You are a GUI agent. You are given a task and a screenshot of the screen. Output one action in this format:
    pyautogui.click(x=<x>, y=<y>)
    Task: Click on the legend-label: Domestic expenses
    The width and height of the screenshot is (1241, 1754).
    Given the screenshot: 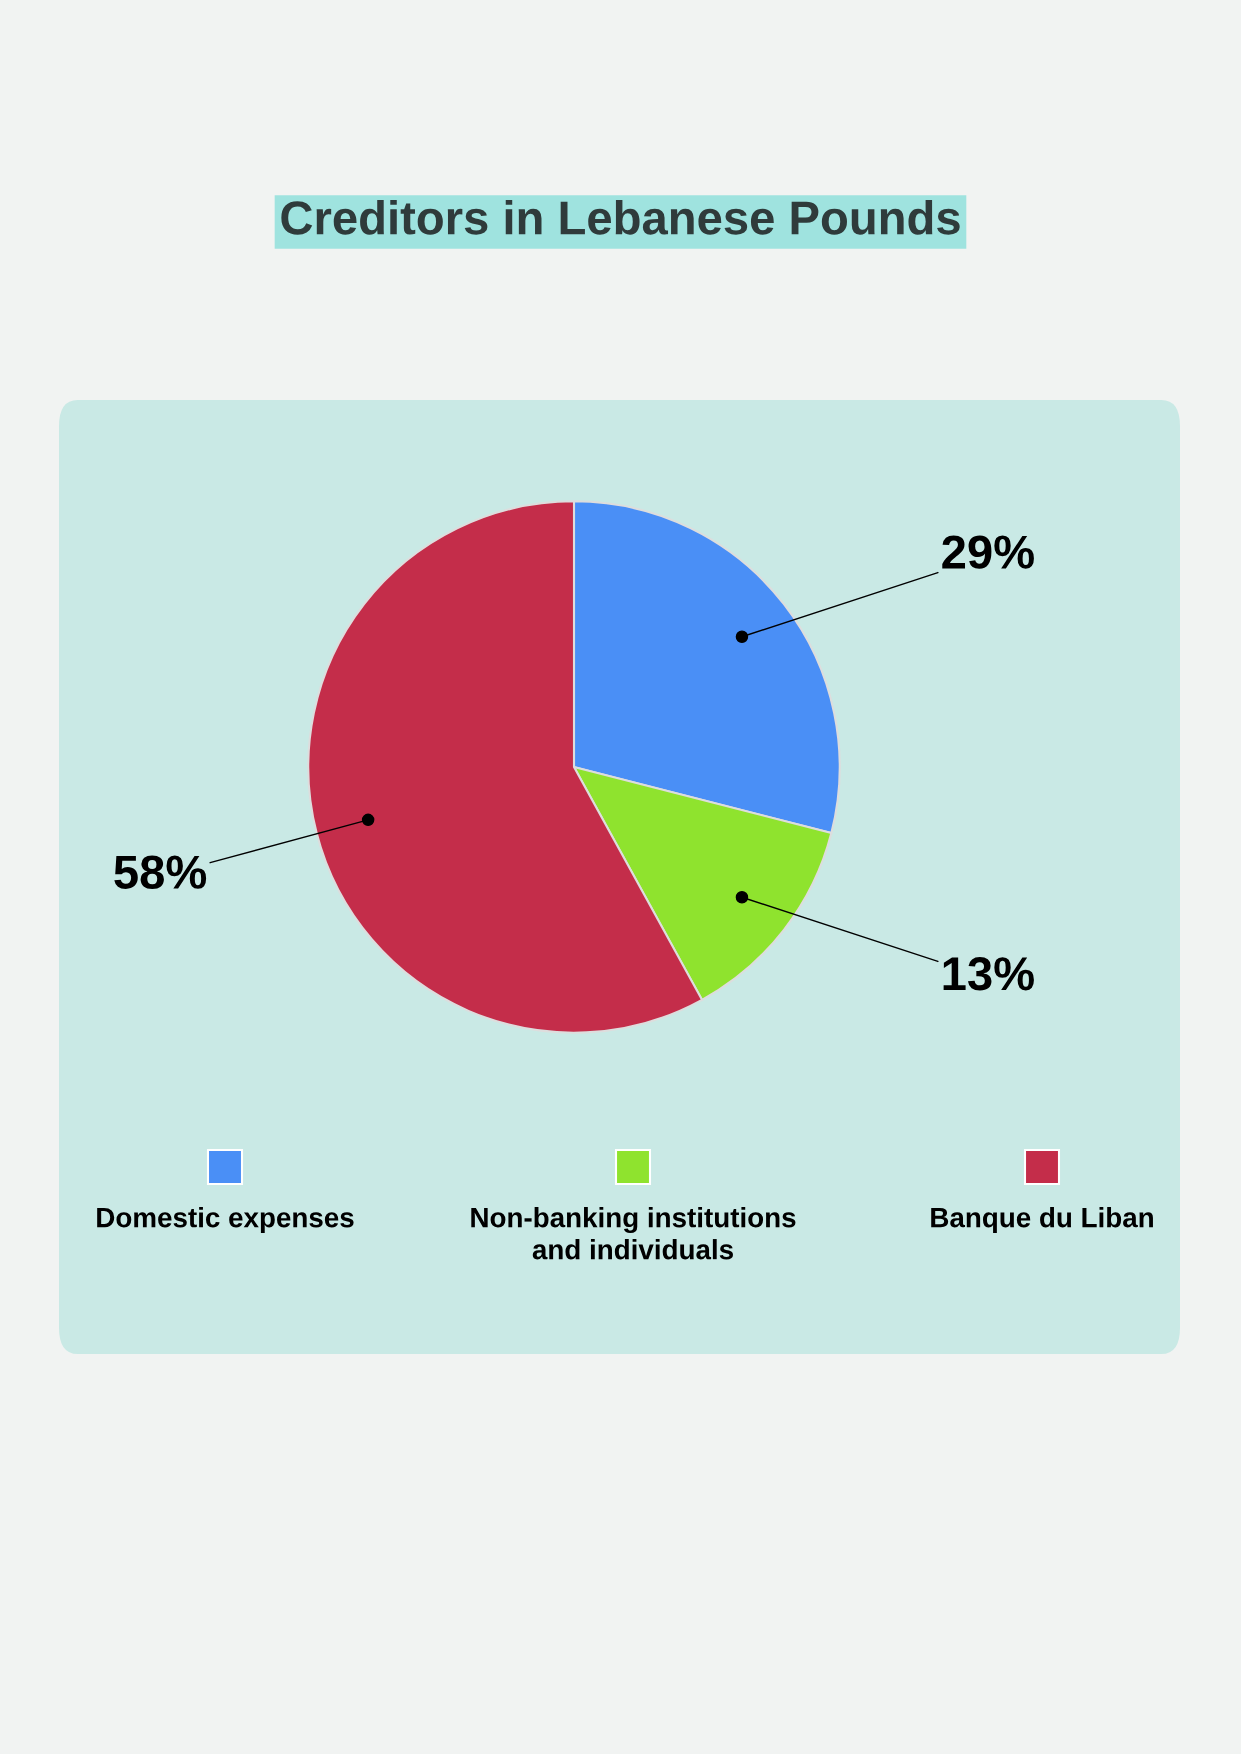 What is the action you would take?
    pyautogui.click(x=225, y=1220)
    